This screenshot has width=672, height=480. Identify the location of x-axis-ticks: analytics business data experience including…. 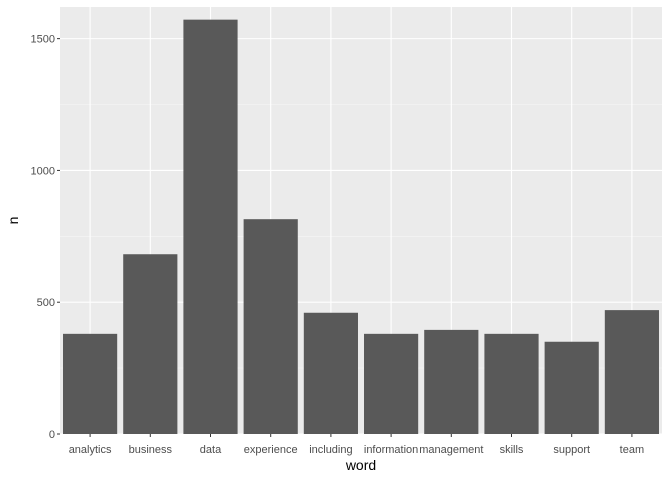
(356, 445).